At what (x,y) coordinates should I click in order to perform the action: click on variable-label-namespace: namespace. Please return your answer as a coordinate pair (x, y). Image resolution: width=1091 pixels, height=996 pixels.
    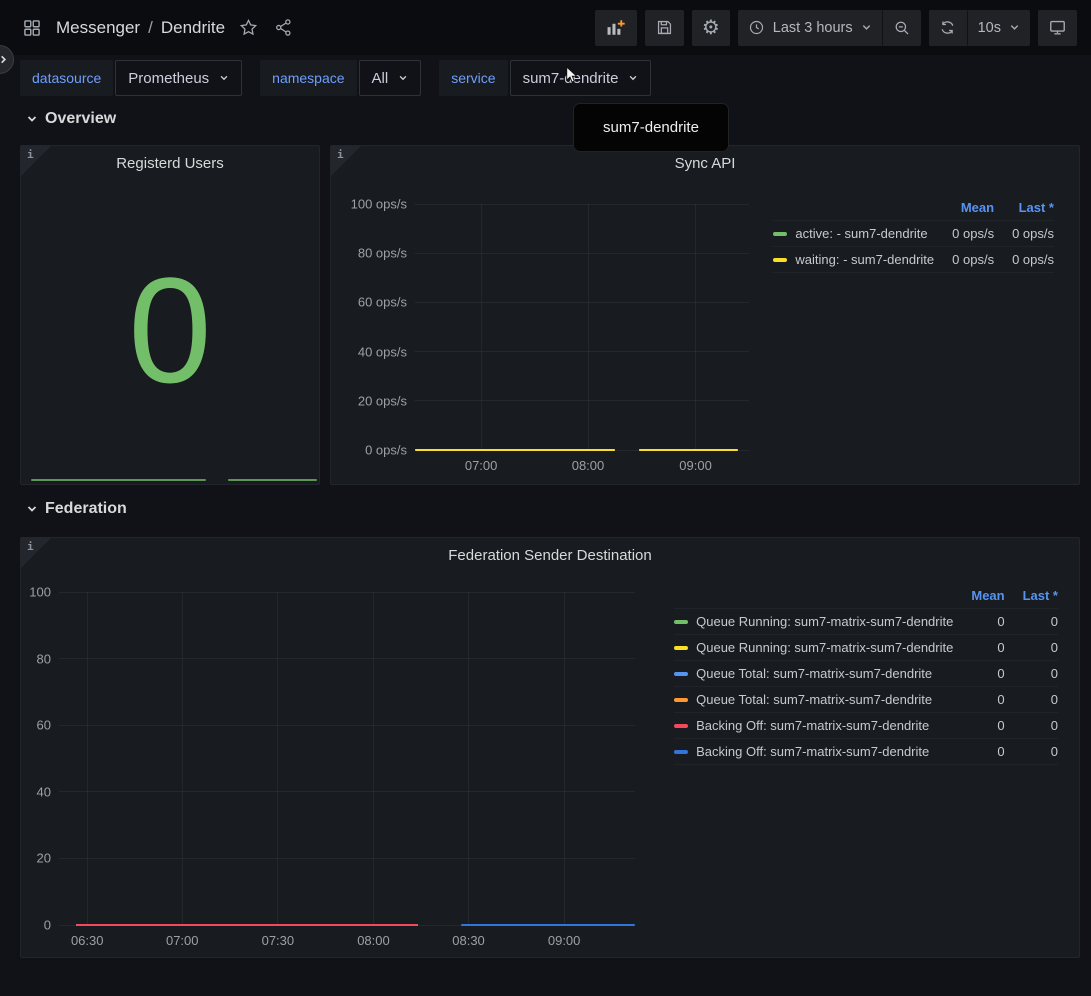
    Looking at the image, I should click on (308, 78).